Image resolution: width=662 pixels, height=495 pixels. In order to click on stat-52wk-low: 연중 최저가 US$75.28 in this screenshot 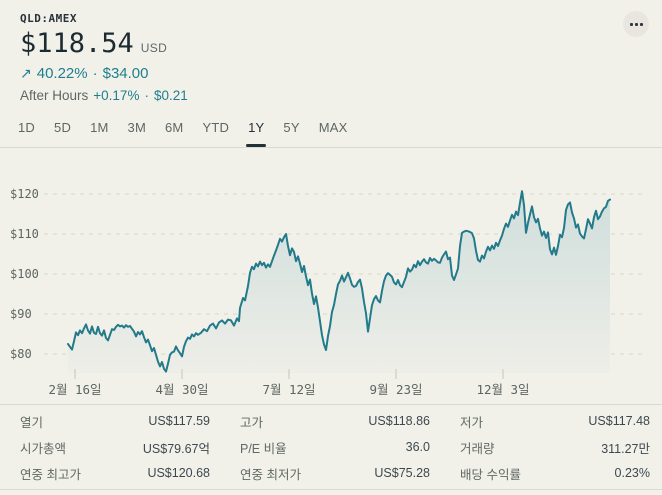, I will do `click(335, 473)`.